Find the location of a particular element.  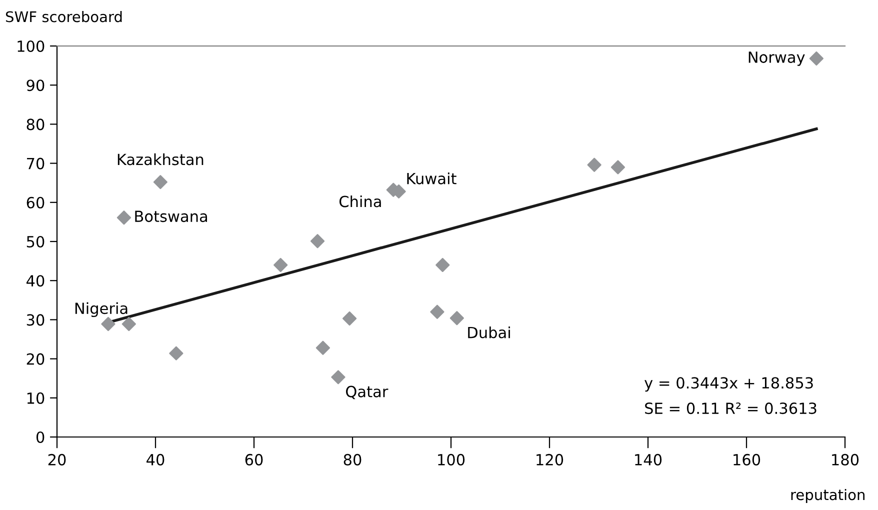

y-tick-label: 100 is located at coordinates (31, 46).